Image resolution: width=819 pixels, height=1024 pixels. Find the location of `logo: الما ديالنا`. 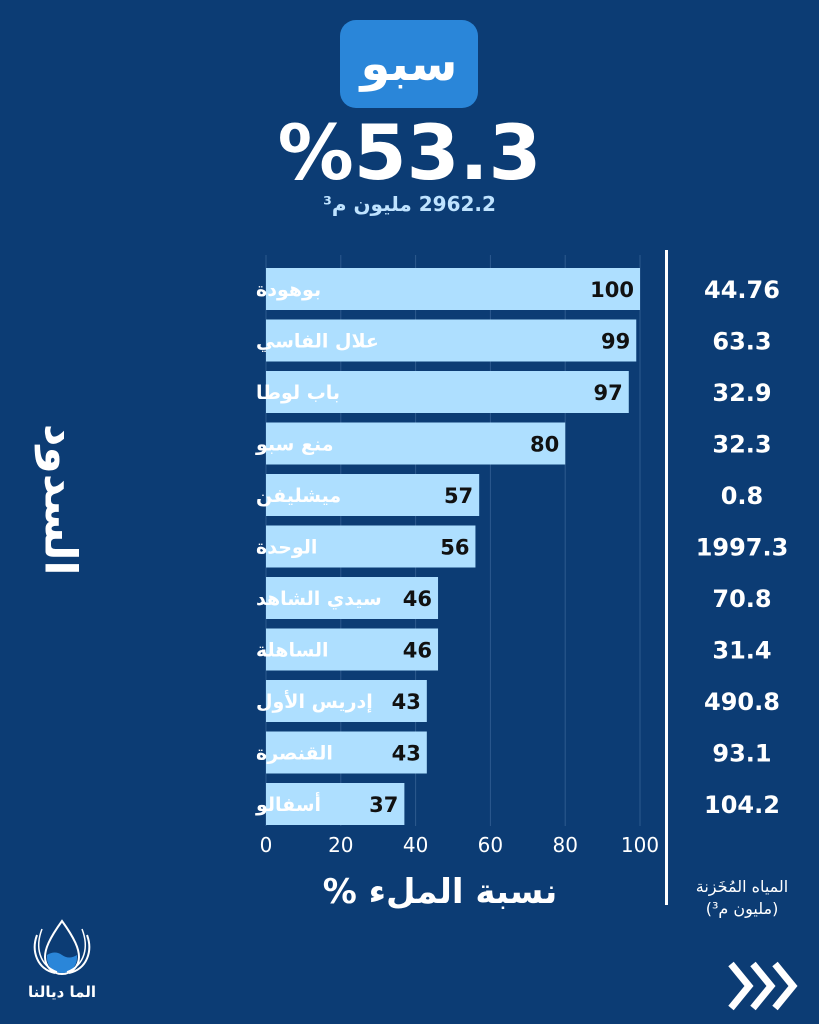

logo: الما ديالنا is located at coordinates (62, 958).